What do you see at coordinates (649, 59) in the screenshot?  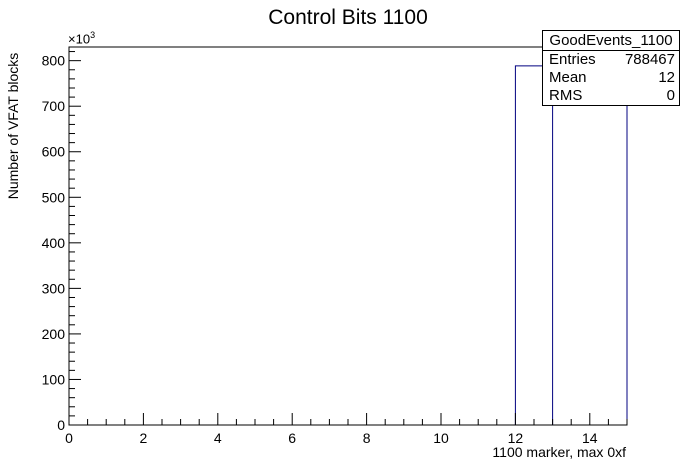 I see `stats-entries-value: 788467` at bounding box center [649, 59].